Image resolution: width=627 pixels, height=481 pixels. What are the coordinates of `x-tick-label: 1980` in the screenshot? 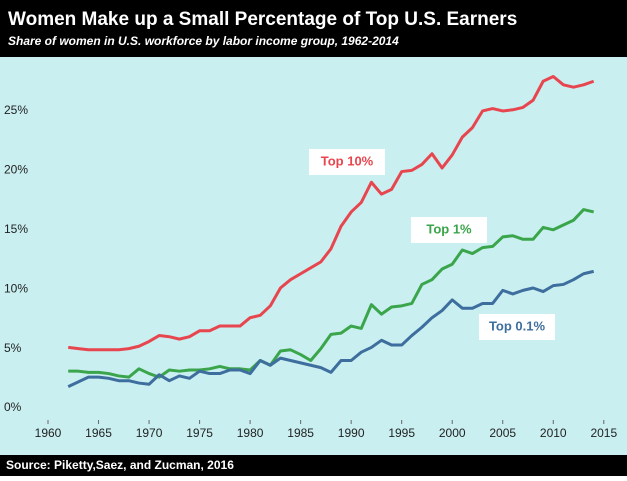 It's located at (250, 433).